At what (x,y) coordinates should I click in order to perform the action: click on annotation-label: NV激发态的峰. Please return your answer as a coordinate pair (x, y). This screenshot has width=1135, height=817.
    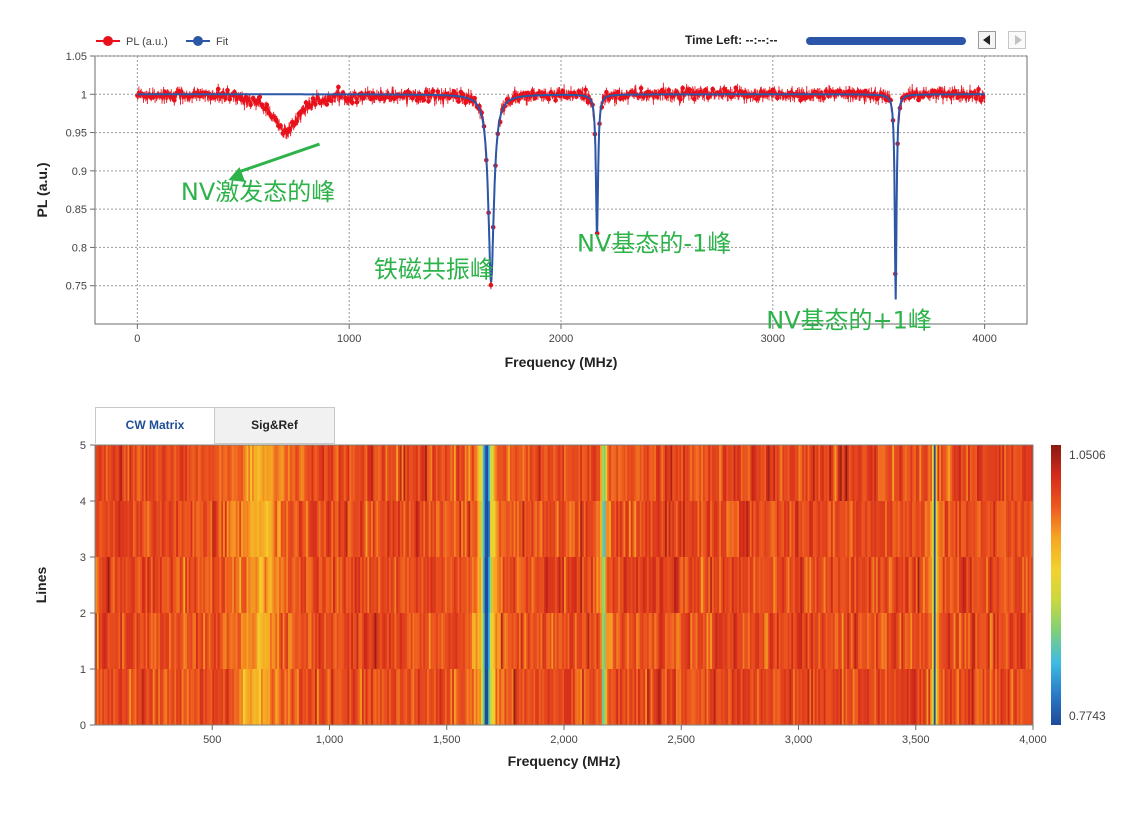
    Looking at the image, I should click on (258, 192).